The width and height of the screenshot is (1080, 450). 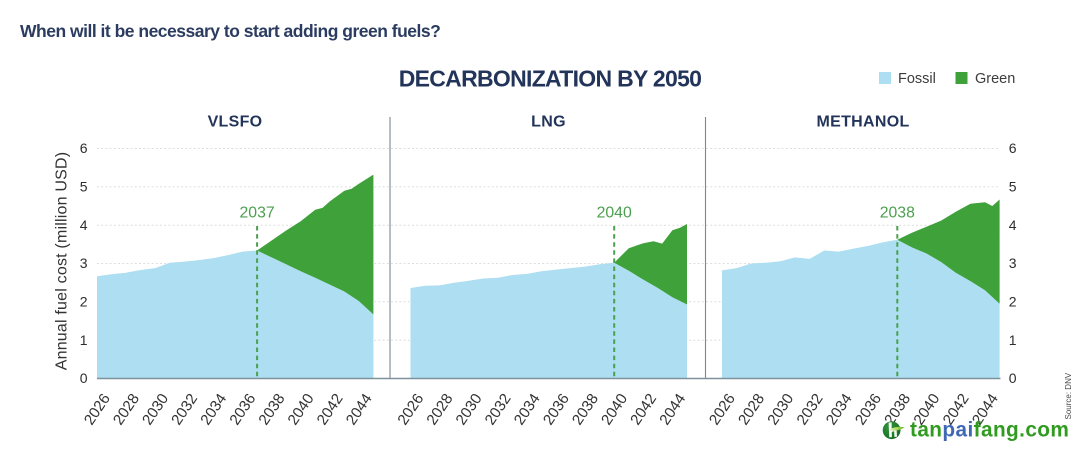 I want to click on svg-text: VLSFO, so click(x=235, y=122).